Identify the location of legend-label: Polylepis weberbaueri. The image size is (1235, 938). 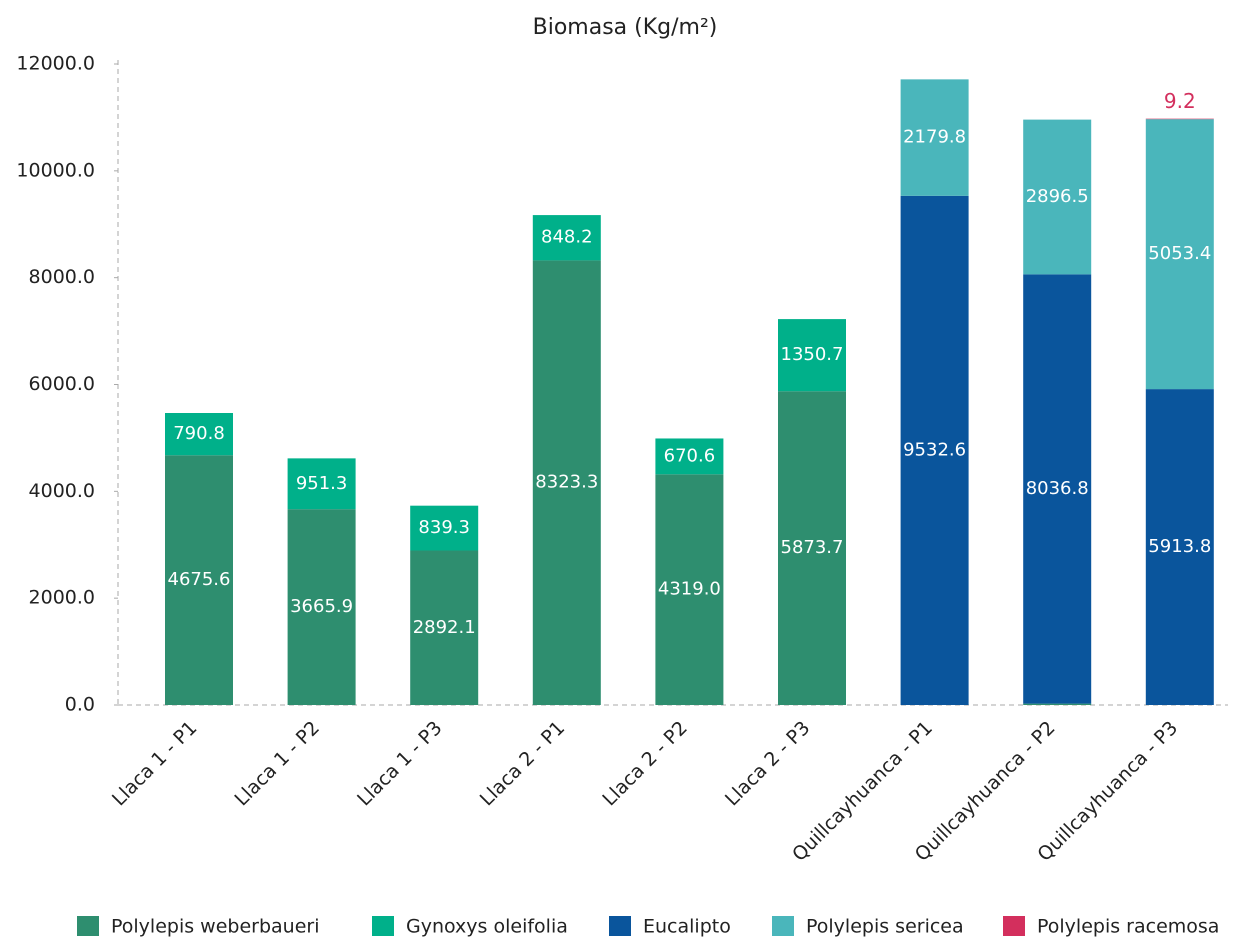
(215, 927).